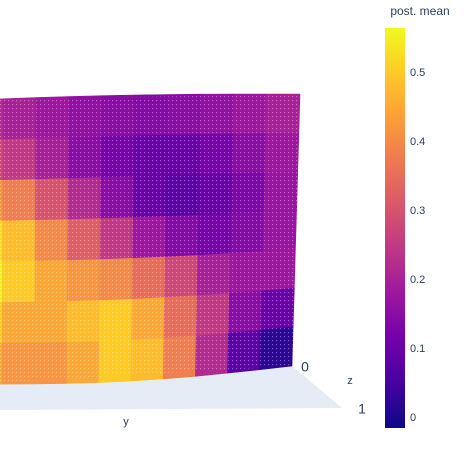 This screenshot has height=471, width=471. What do you see at coordinates (417, 211) in the screenshot?
I see `colorbar-tick-label: 0.3` at bounding box center [417, 211].